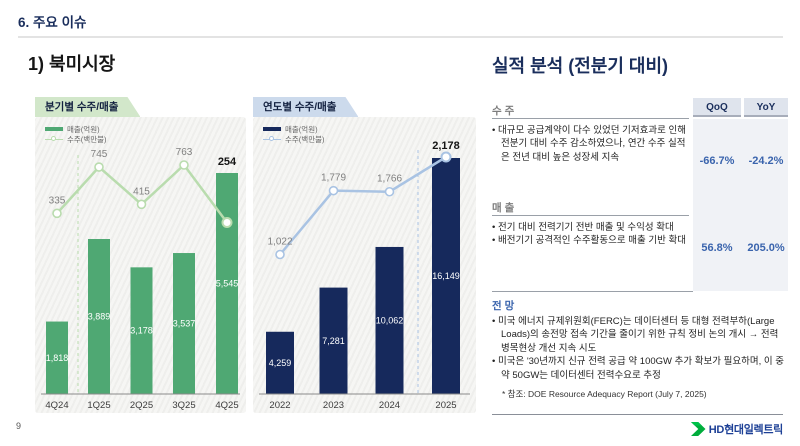 The width and height of the screenshot is (800, 446). Describe the element at coordinates (99, 154) in the screenshot. I see `line-value-label: 745` at that location.